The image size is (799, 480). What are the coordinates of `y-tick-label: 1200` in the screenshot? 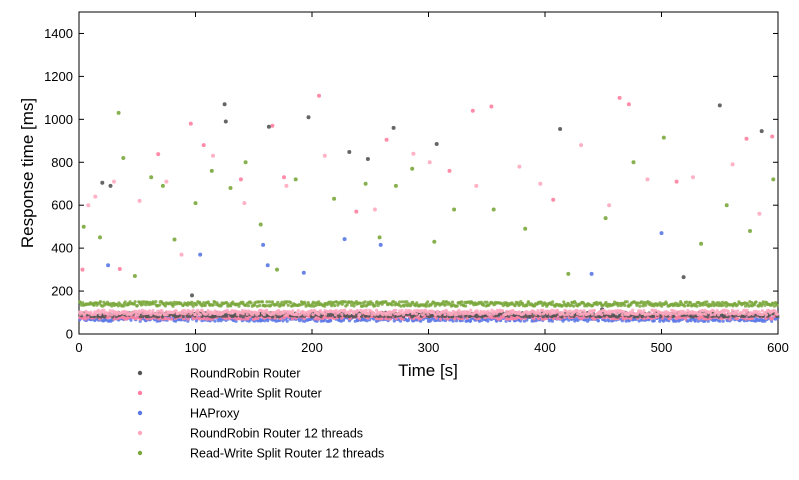 It's located at (58, 76).